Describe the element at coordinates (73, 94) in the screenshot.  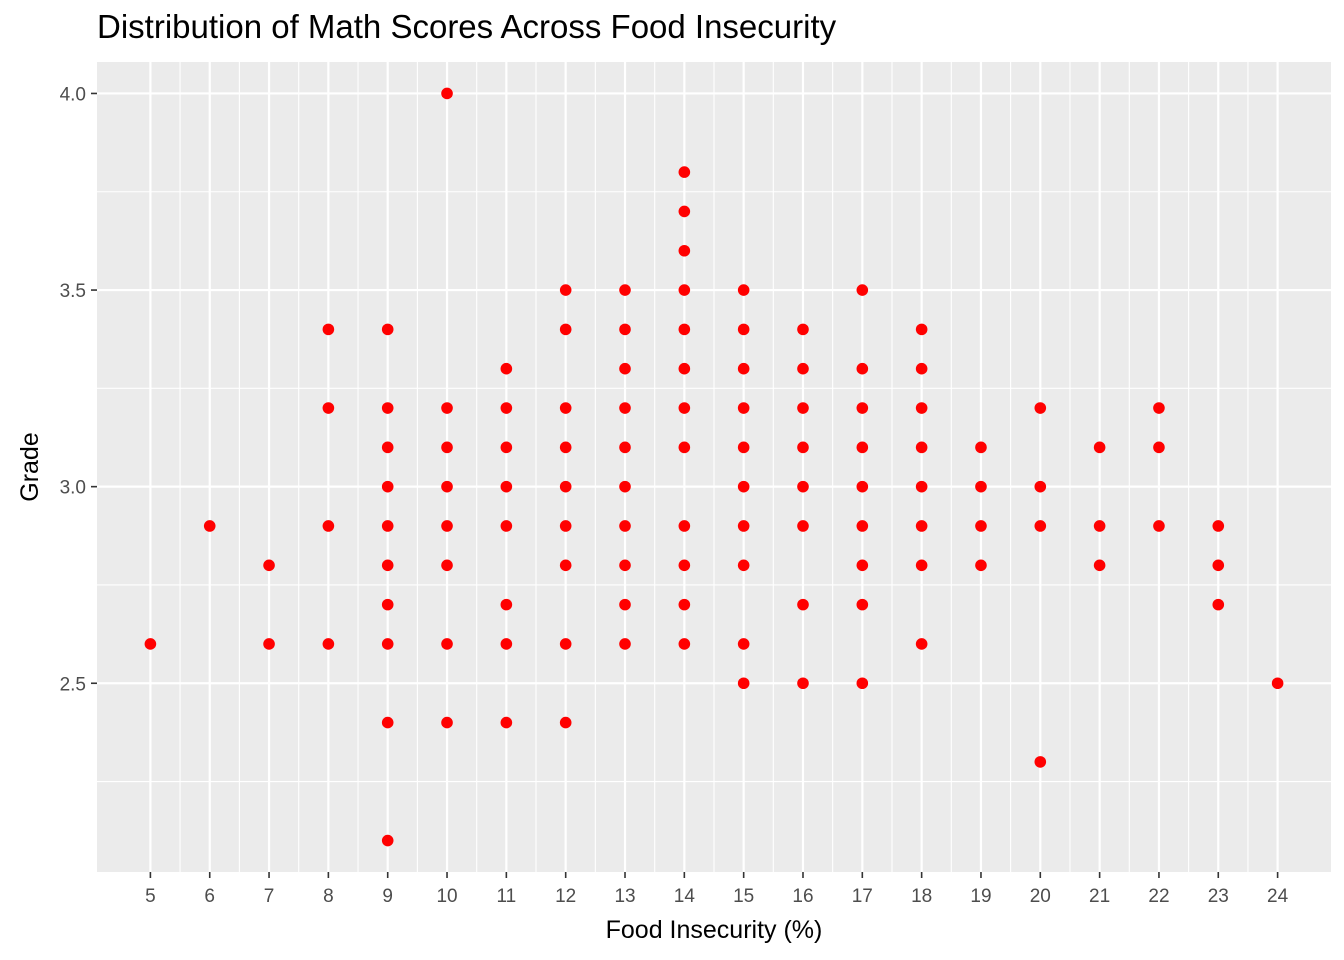
I see `y-tick-label: 4.0` at that location.